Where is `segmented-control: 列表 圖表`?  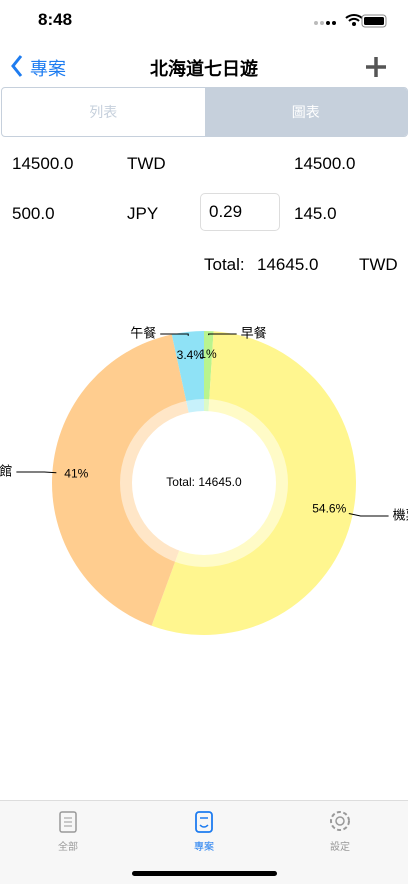
segmented-control: 列表 圖表 is located at coordinates (204, 112).